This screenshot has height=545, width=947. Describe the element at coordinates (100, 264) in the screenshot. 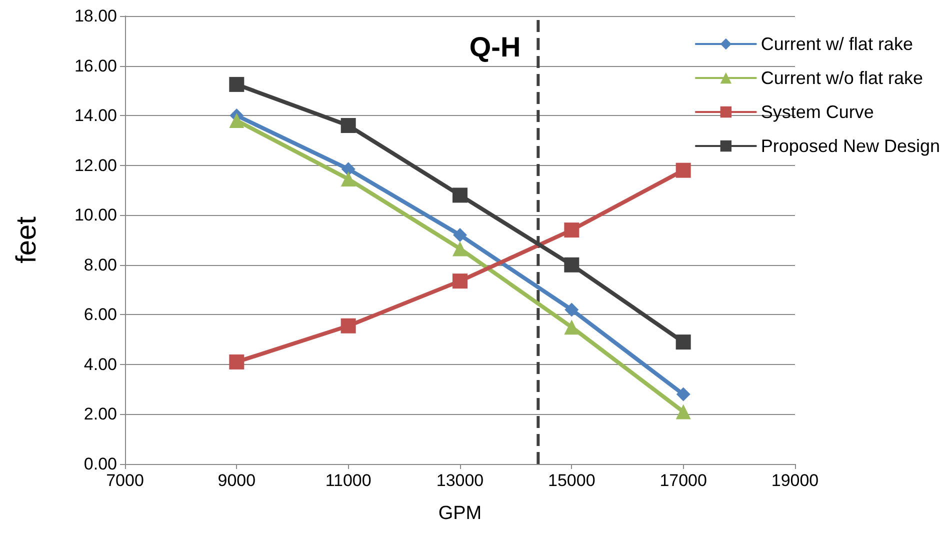

I see `y-tick-label: 8.00` at that location.